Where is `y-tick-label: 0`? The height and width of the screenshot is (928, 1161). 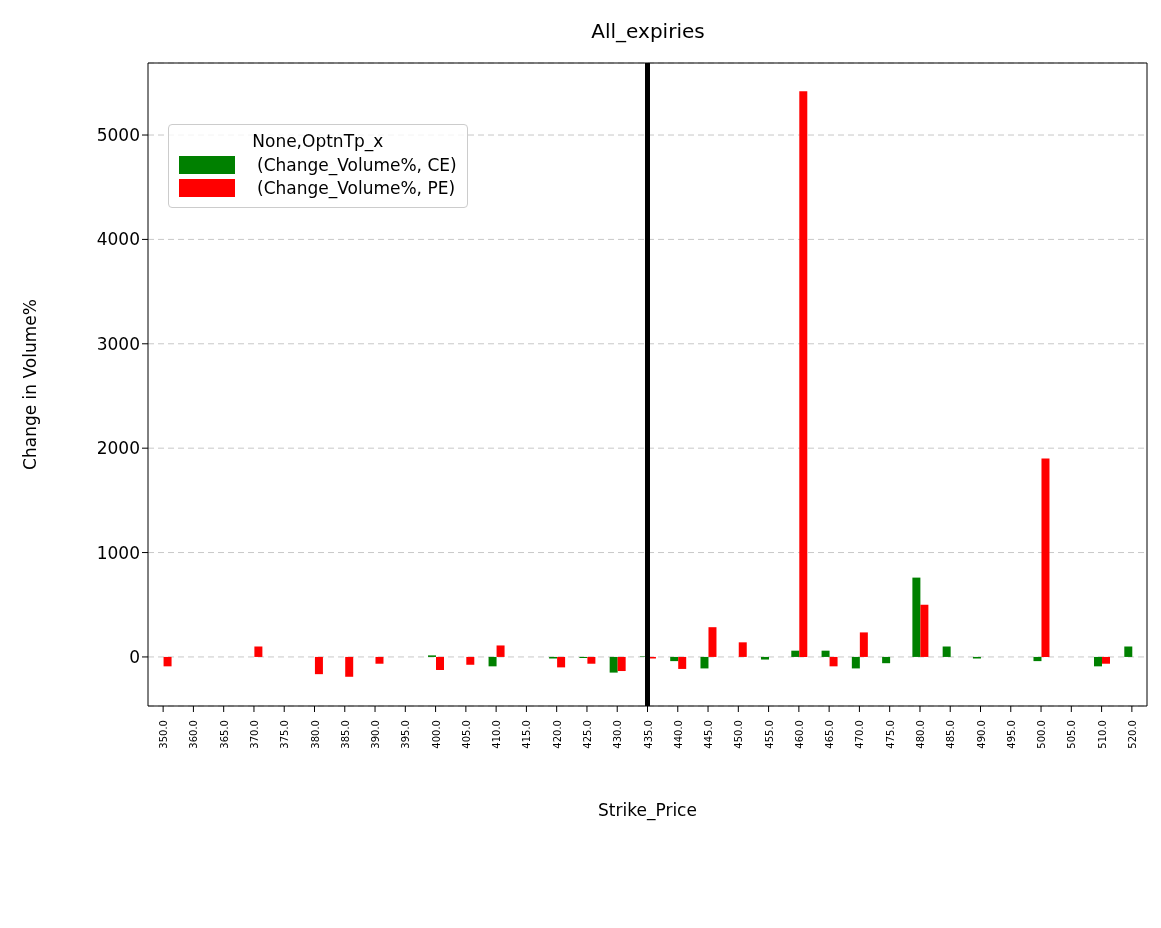 y-tick-label: 0 is located at coordinates (134, 656).